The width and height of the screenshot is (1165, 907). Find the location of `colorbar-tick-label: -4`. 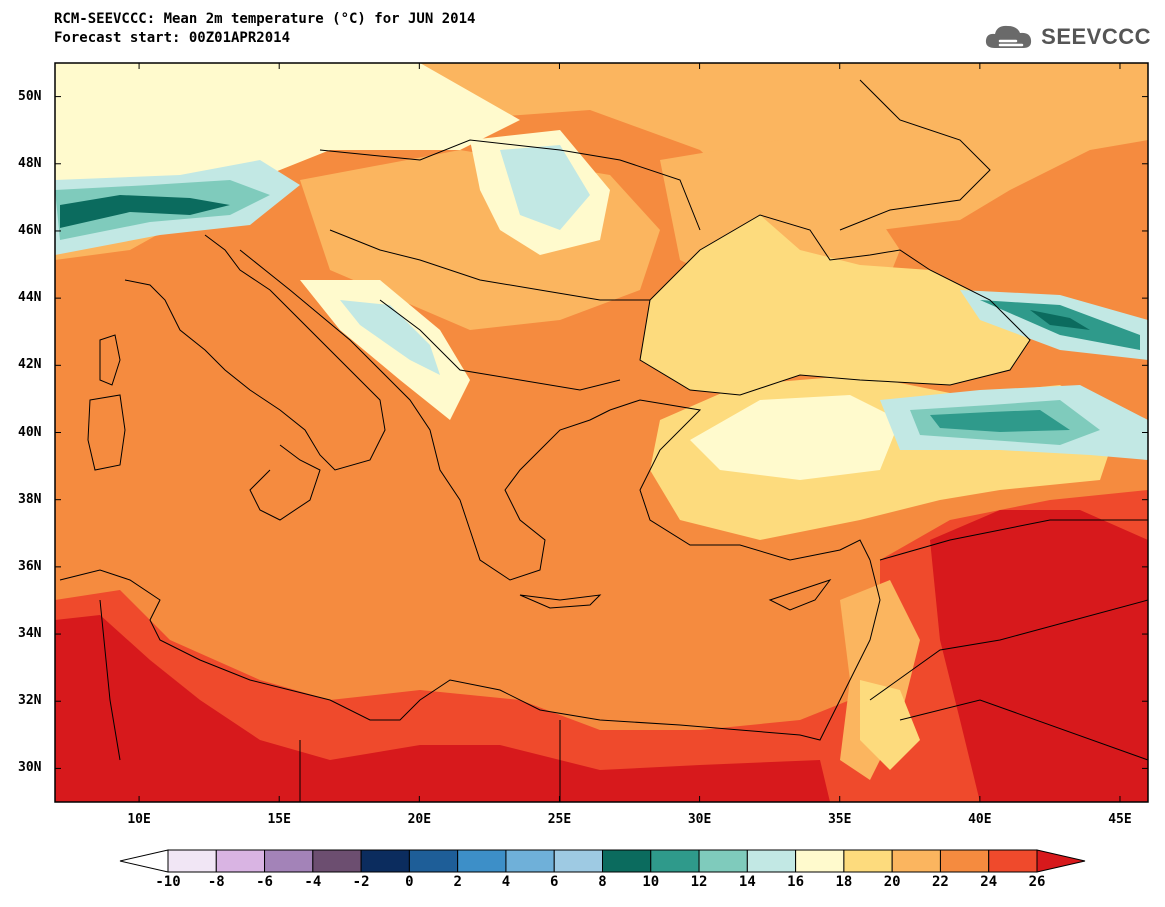

colorbar-tick-label: -4 is located at coordinates (313, 882).